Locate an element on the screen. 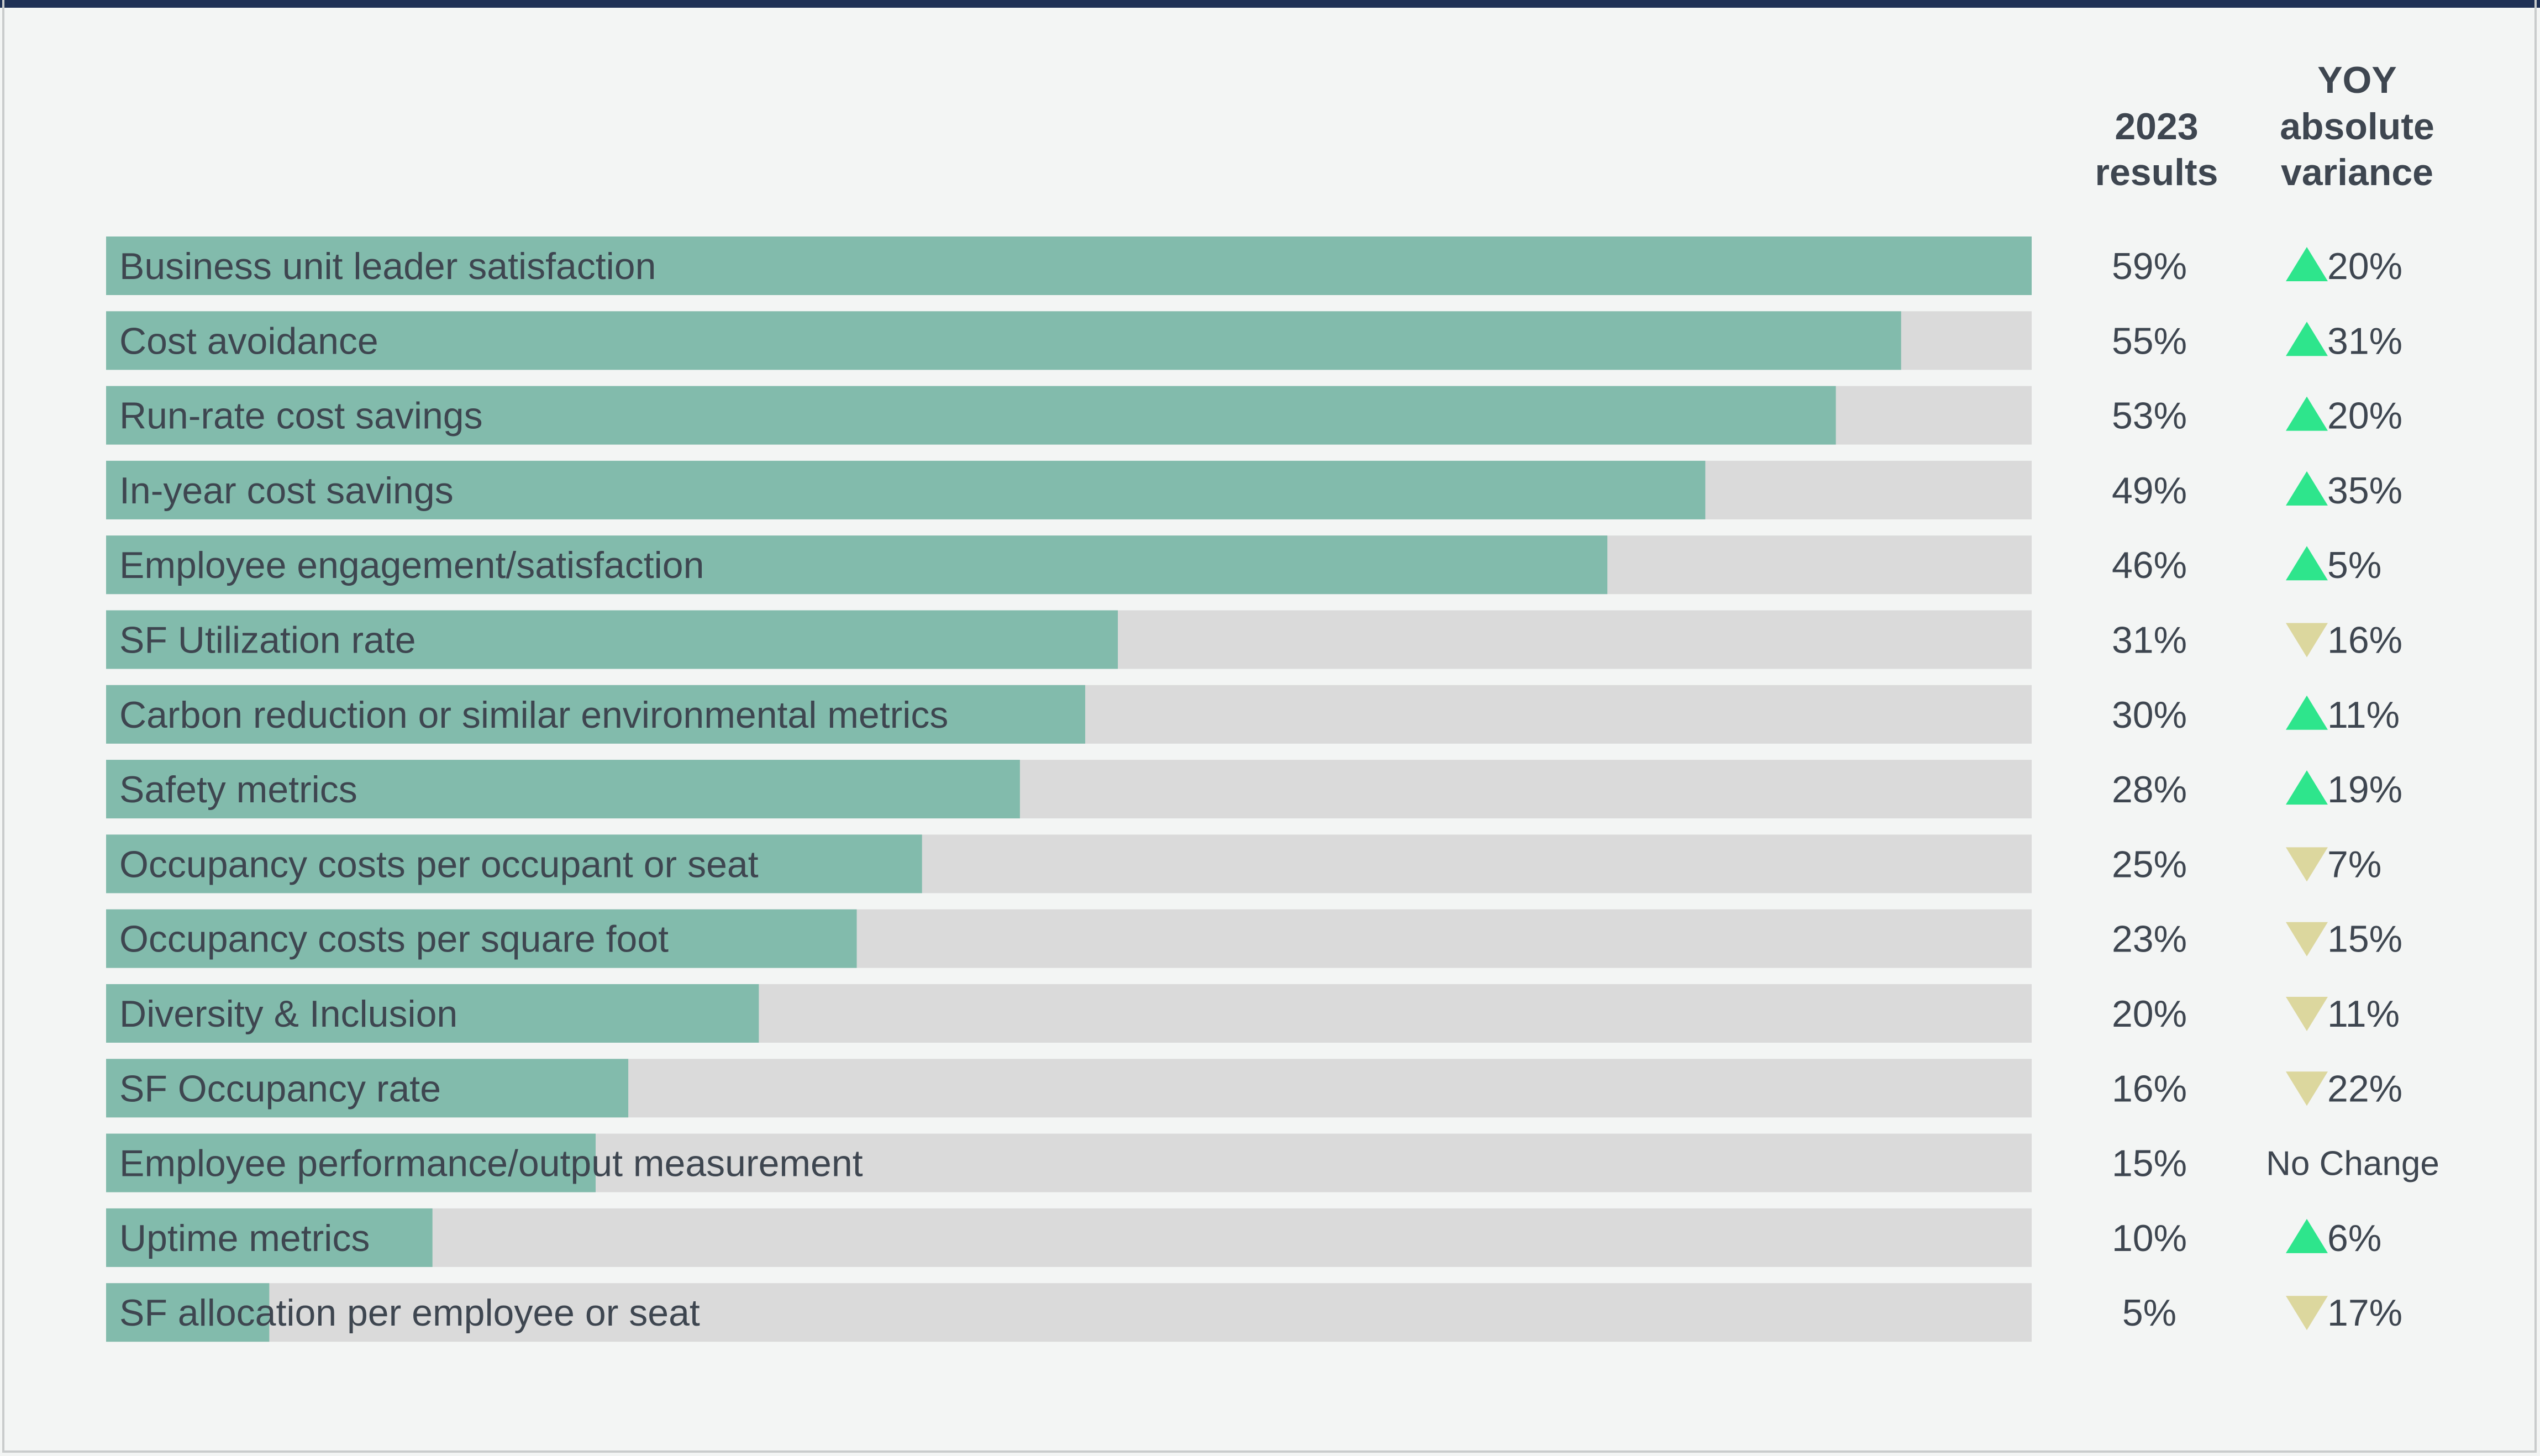 The height and width of the screenshot is (1456, 2540). variance-label: 6% is located at coordinates (2354, 1238).